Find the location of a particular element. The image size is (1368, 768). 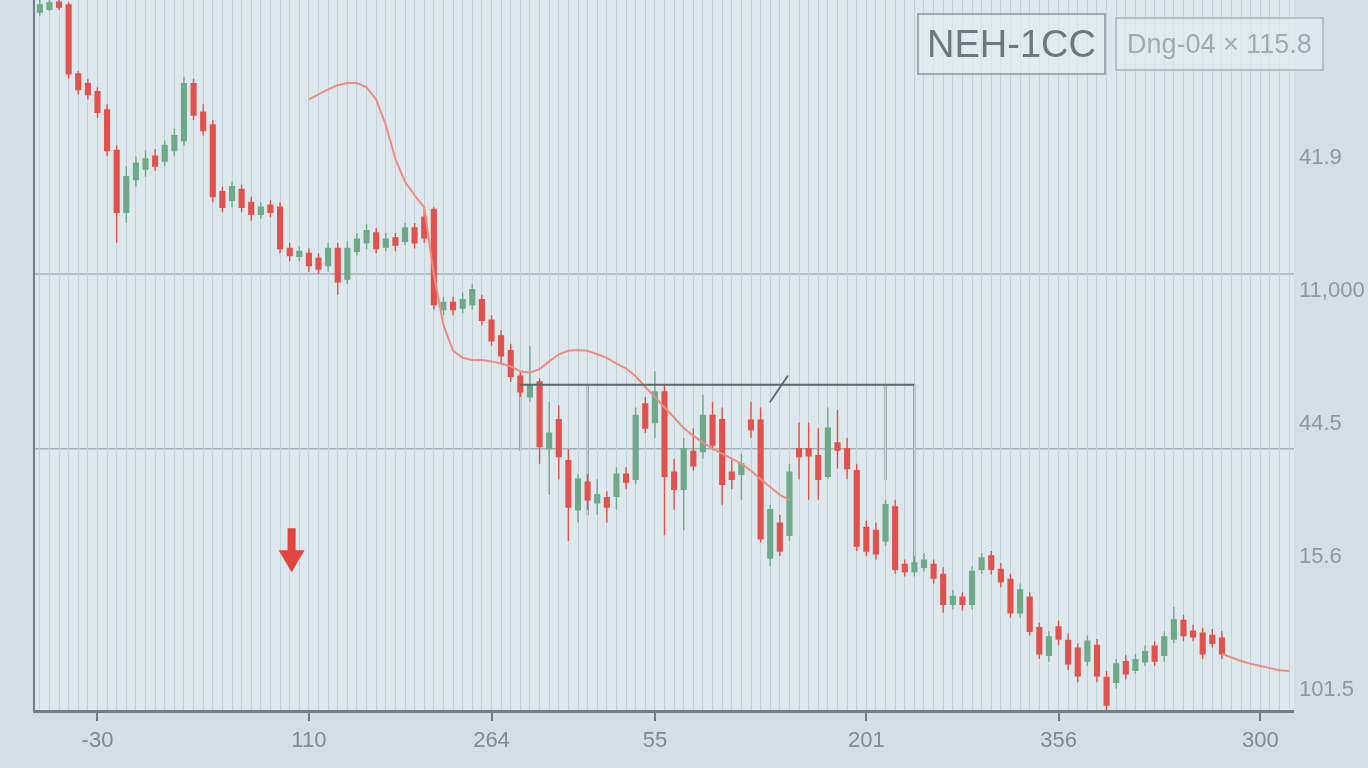

text: 15.6 is located at coordinates (1320, 555).